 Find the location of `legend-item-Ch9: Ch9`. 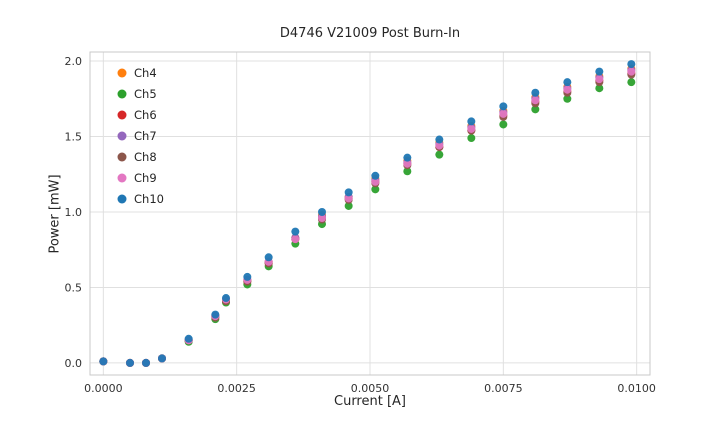

legend-item-Ch9: Ch9 is located at coordinates (137, 178).